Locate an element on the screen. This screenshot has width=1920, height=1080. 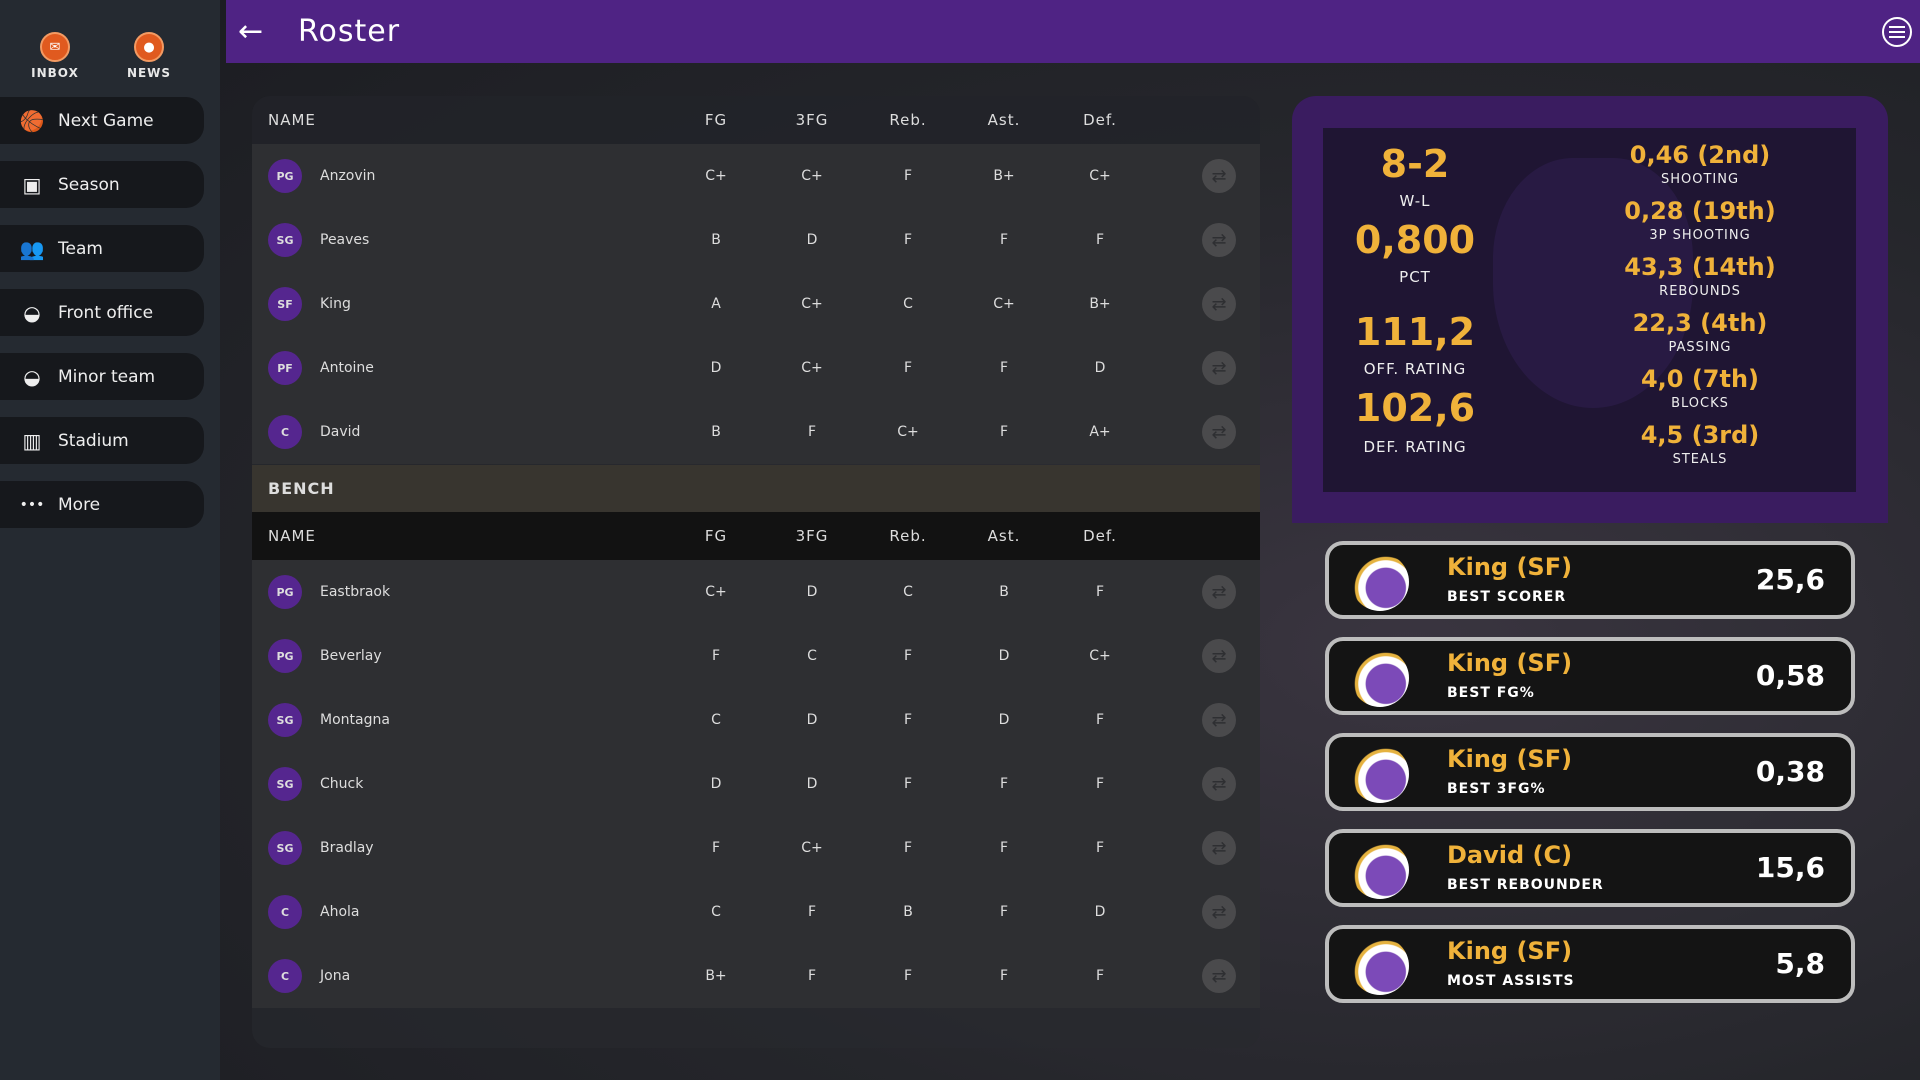
sidebar-item-season: ▣ Season is located at coordinates (102, 184).